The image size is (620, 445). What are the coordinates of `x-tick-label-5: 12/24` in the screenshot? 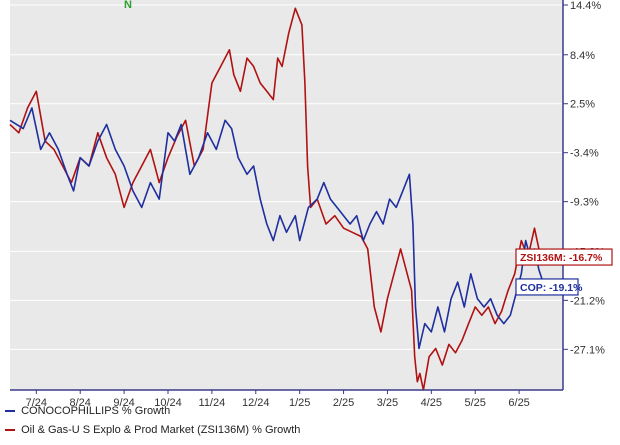 It's located at (256, 403).